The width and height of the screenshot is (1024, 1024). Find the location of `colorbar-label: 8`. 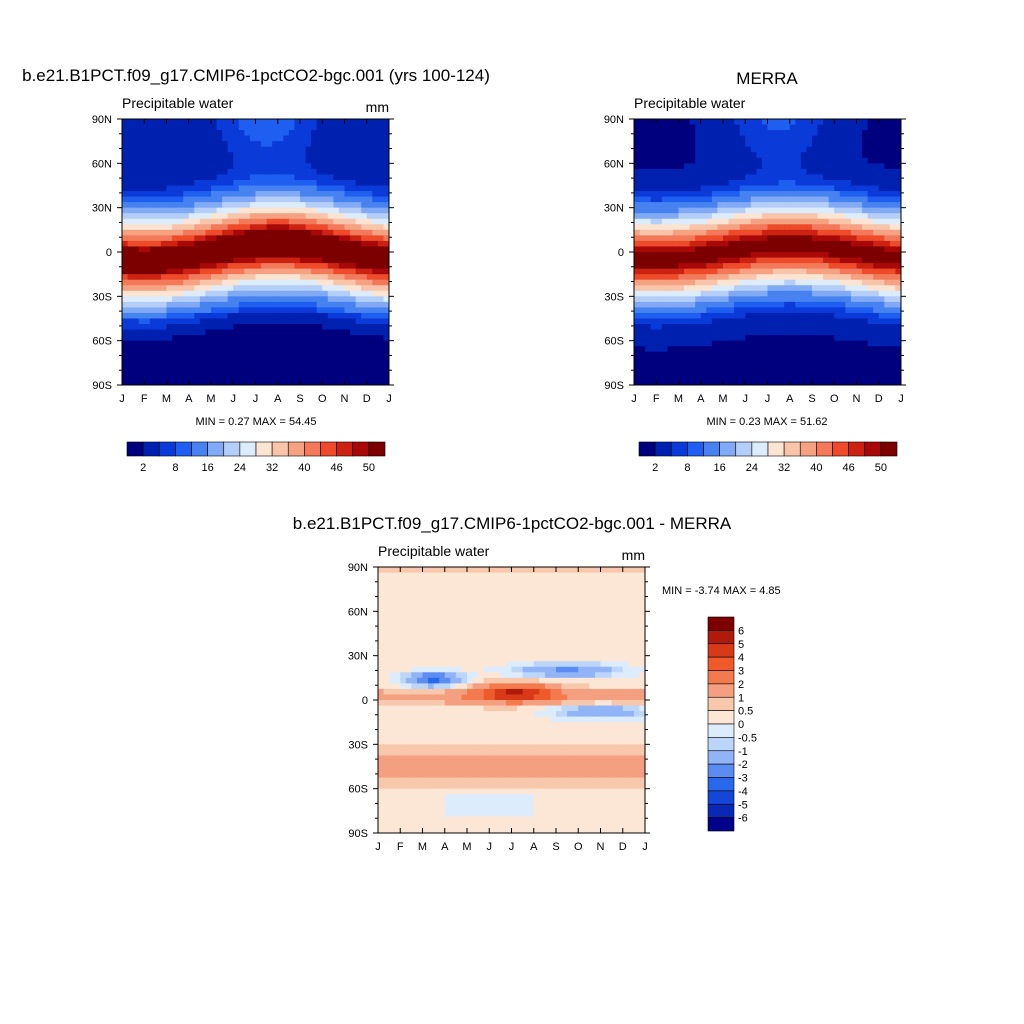

colorbar-label: 8 is located at coordinates (175, 468).